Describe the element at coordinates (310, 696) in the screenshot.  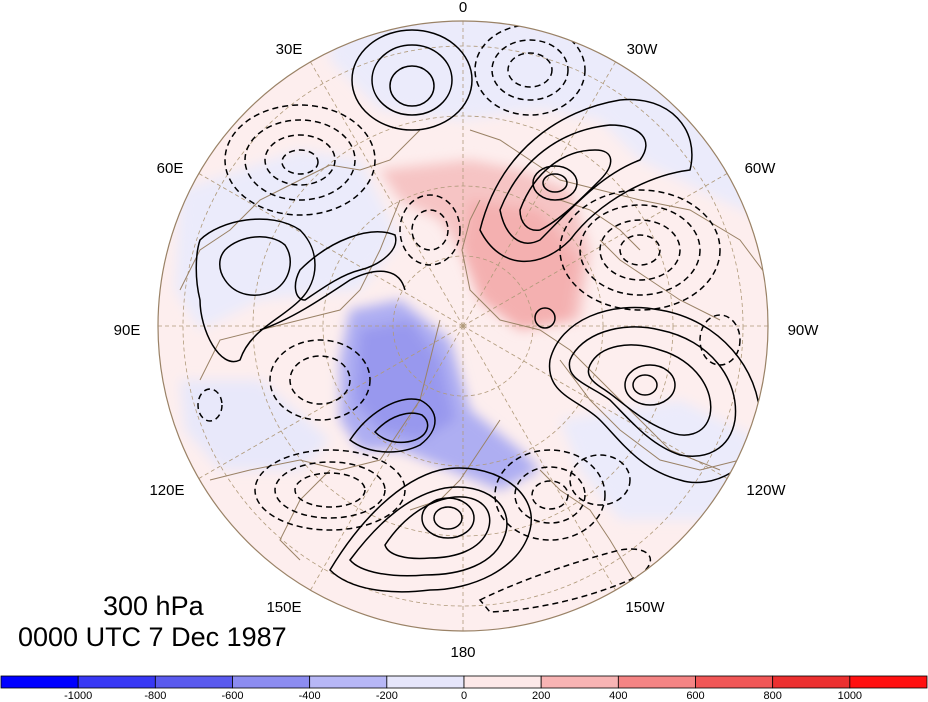
I see `colorbar-tick-label: -400` at that location.